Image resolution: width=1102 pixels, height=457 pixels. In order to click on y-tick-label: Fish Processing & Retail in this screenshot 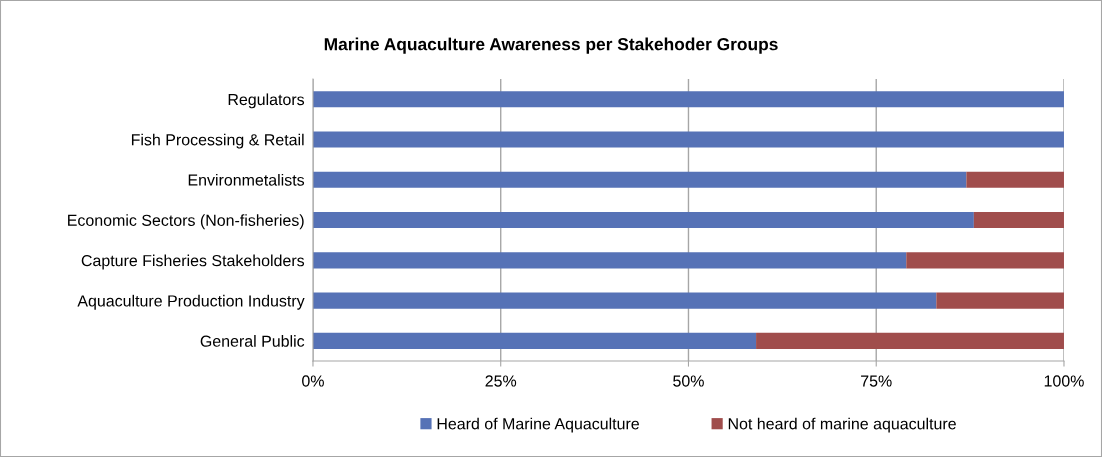, I will do `click(217, 141)`.